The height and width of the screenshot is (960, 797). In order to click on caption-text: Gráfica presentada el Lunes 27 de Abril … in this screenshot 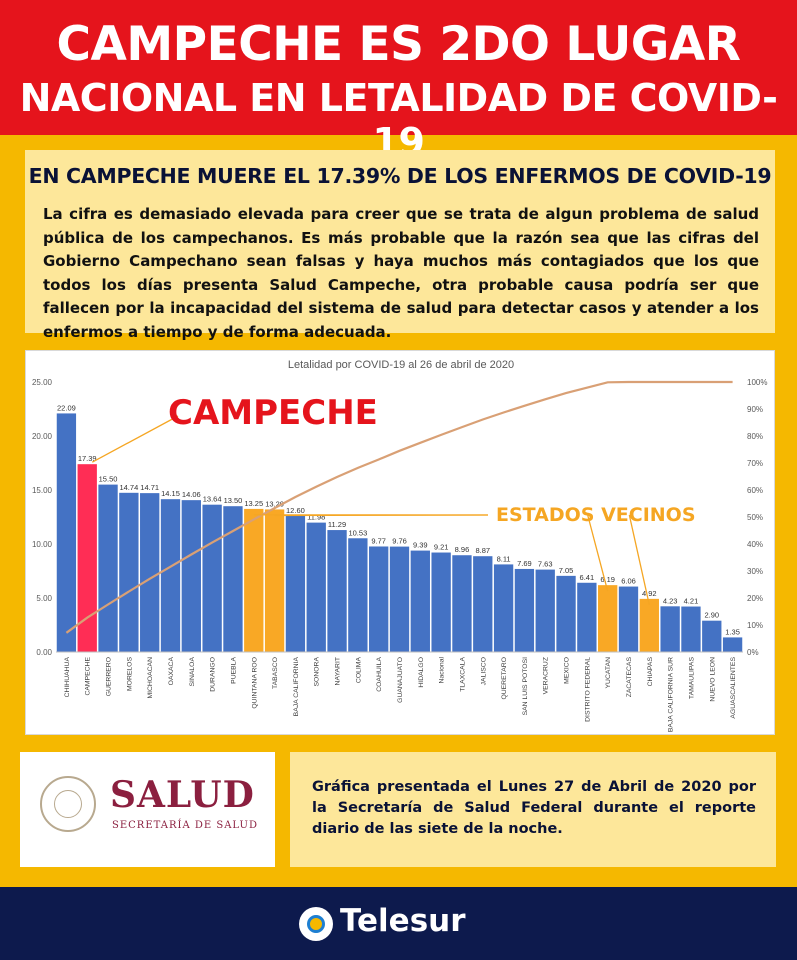, I will do `click(534, 808)`.